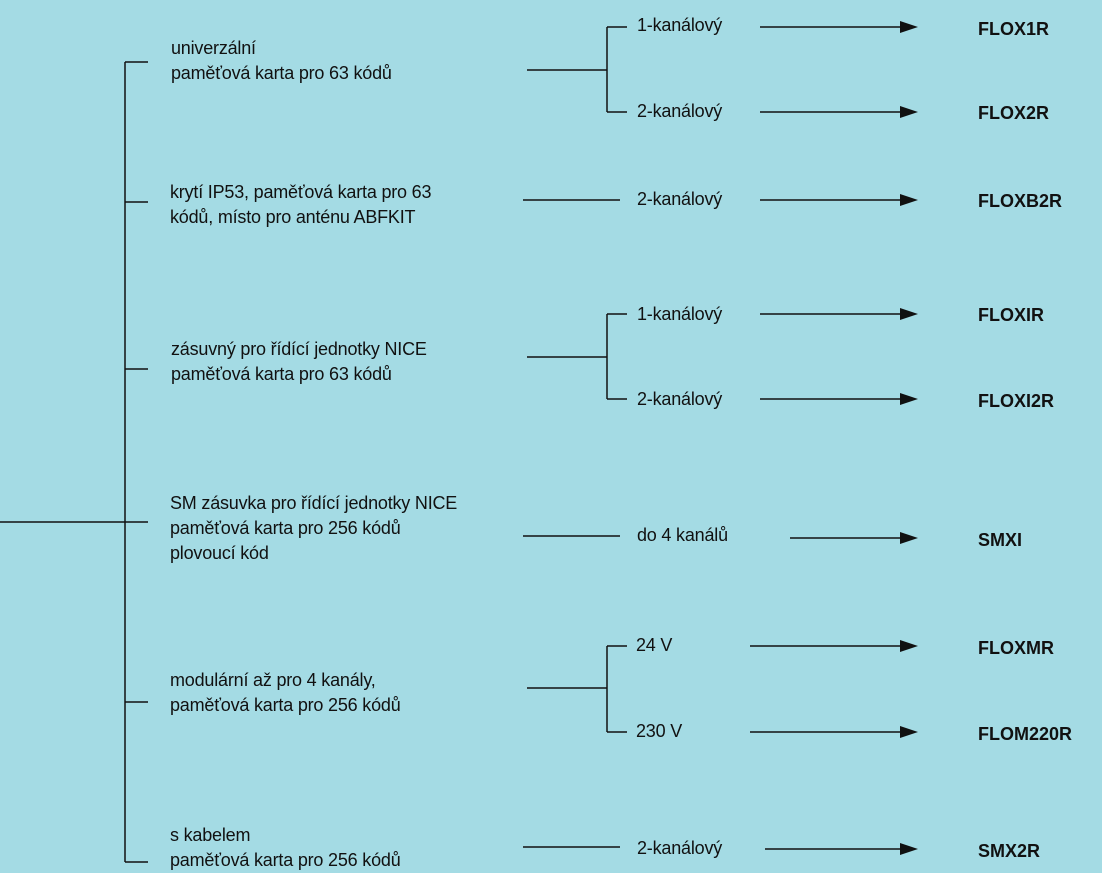 Image resolution: width=1102 pixels, height=873 pixels. I want to click on product-code: FLOM220R, so click(1025, 734).